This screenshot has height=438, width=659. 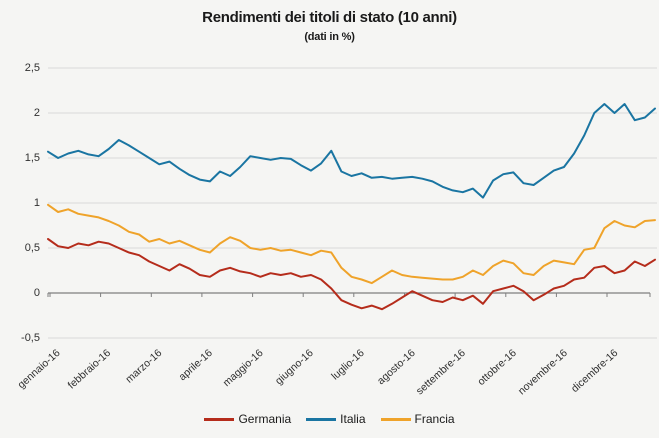 I want to click on legend-label: Italia, so click(x=353, y=419).